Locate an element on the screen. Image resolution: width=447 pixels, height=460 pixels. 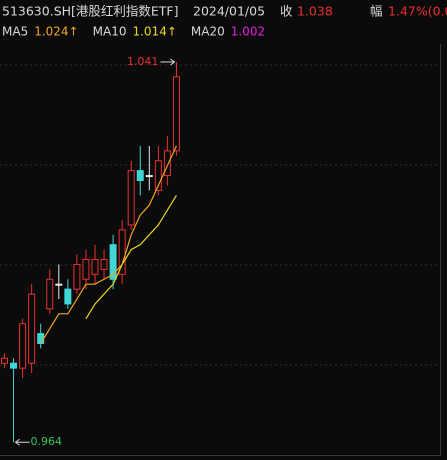
close-value: 1.038 is located at coordinates (315, 11).